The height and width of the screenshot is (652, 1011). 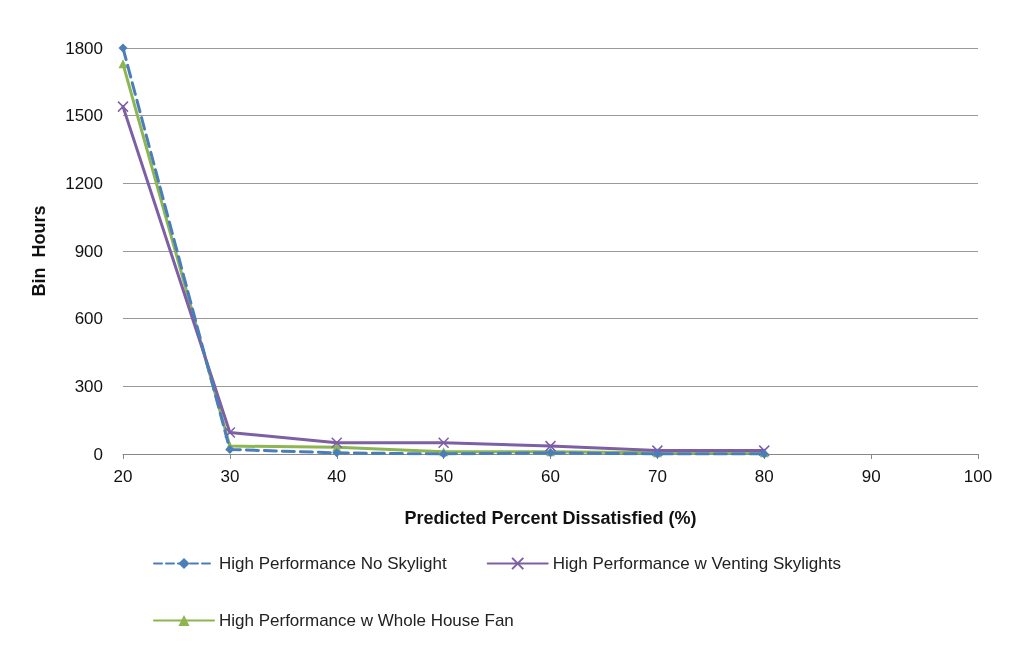 What do you see at coordinates (84, 48) in the screenshot?
I see `y-tick-label: 1800` at bounding box center [84, 48].